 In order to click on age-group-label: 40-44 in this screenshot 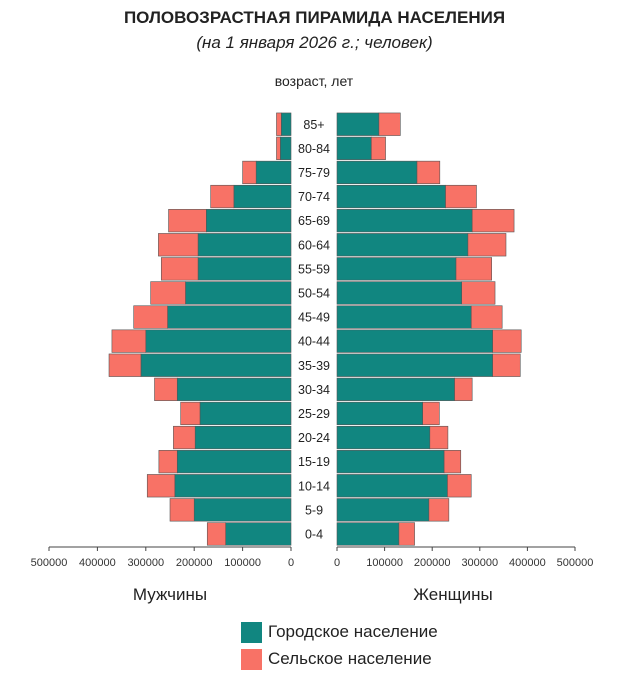, I will do `click(314, 342)`.